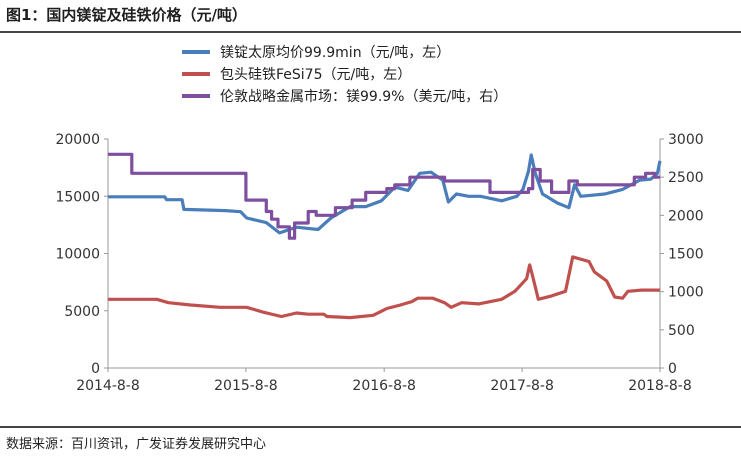 The image size is (741, 461). What do you see at coordinates (672, 369) in the screenshot?
I see `right-tick-label: 0` at bounding box center [672, 369].